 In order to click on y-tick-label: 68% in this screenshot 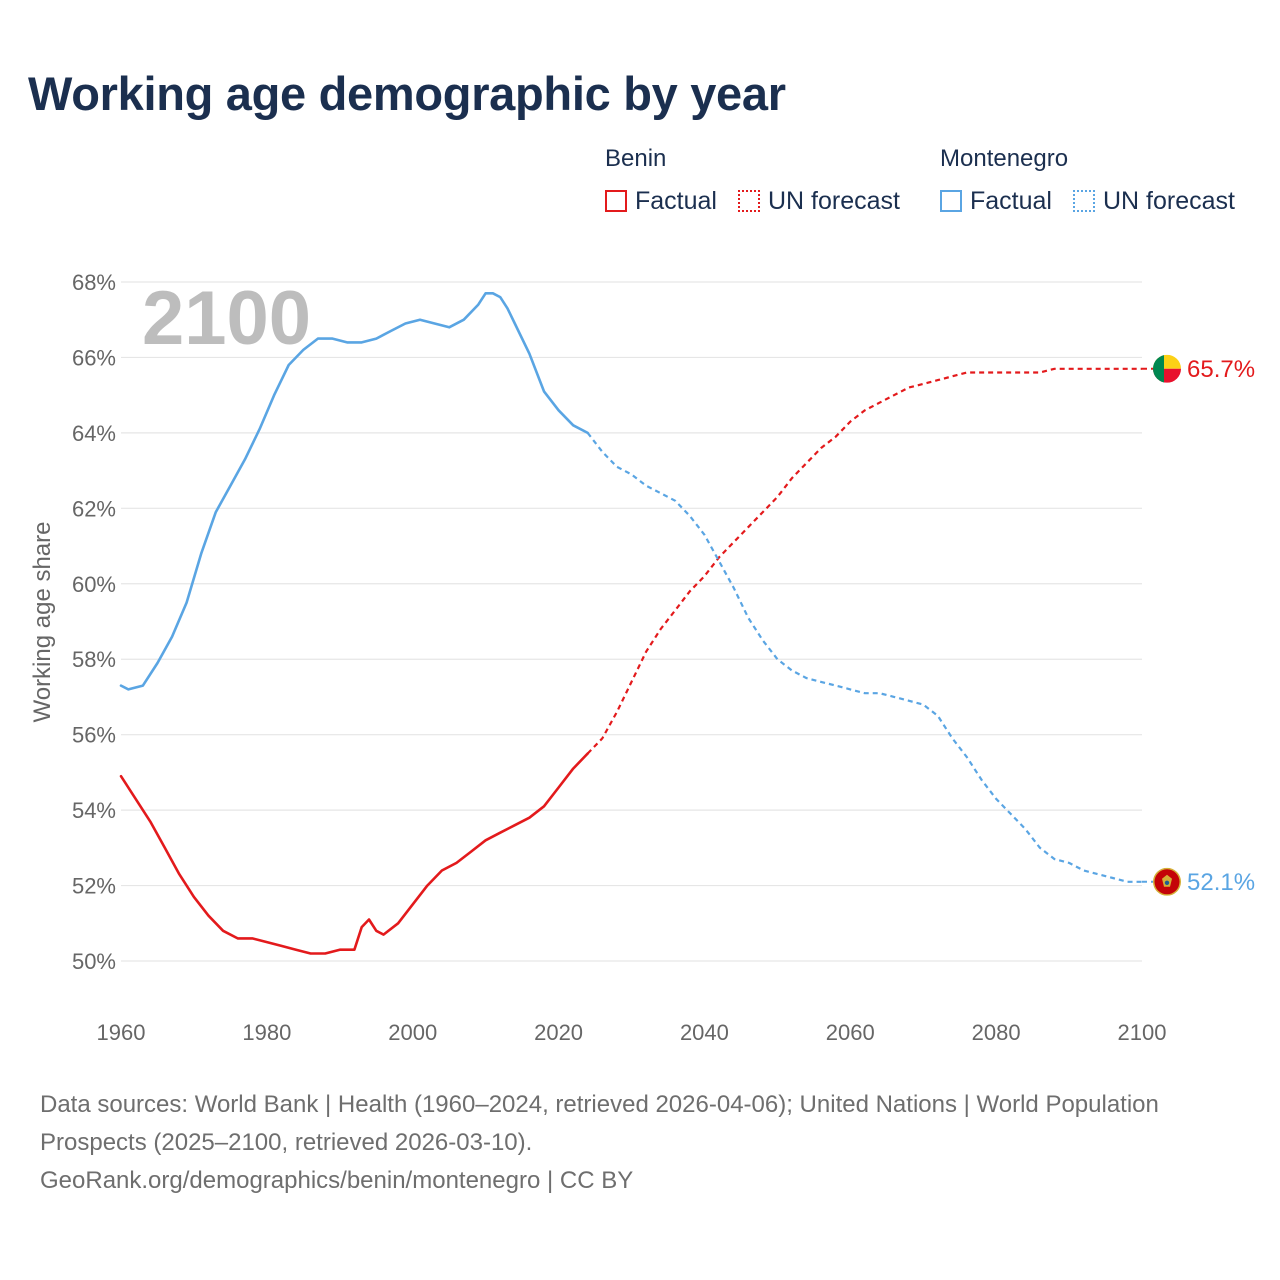, I will do `click(94, 282)`.